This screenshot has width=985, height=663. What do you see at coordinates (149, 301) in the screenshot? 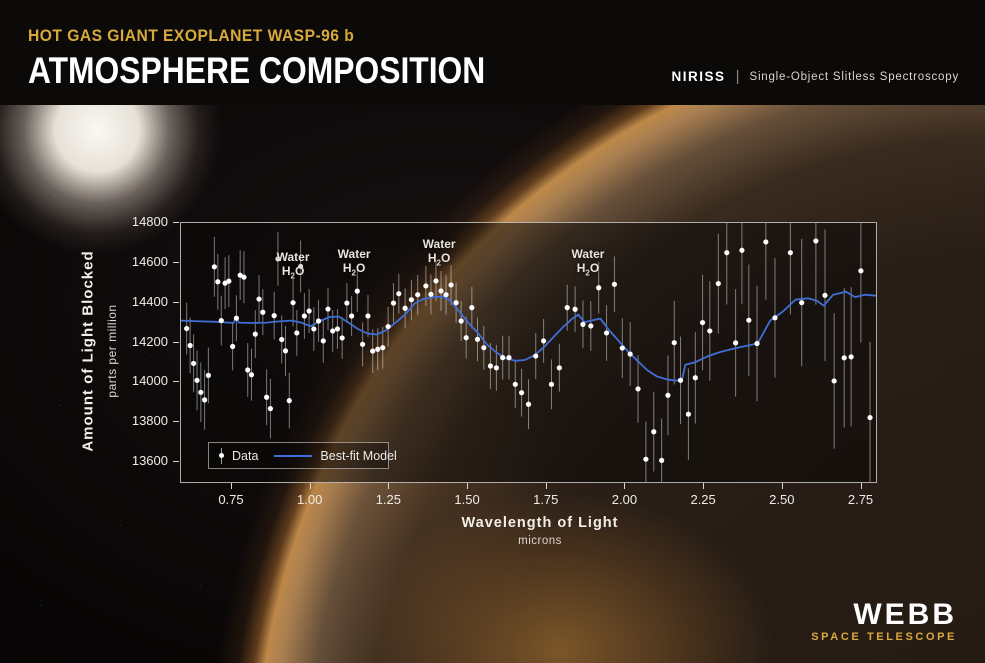
I see `y-tick-label: 14400` at bounding box center [149, 301].